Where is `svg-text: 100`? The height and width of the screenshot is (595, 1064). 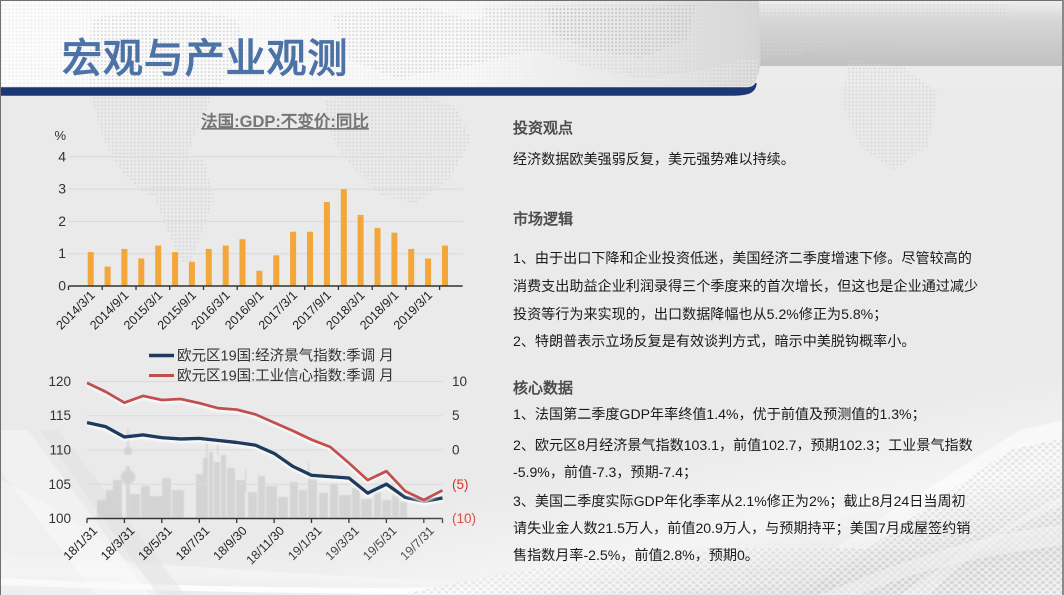
svg-text: 100 is located at coordinates (59, 518).